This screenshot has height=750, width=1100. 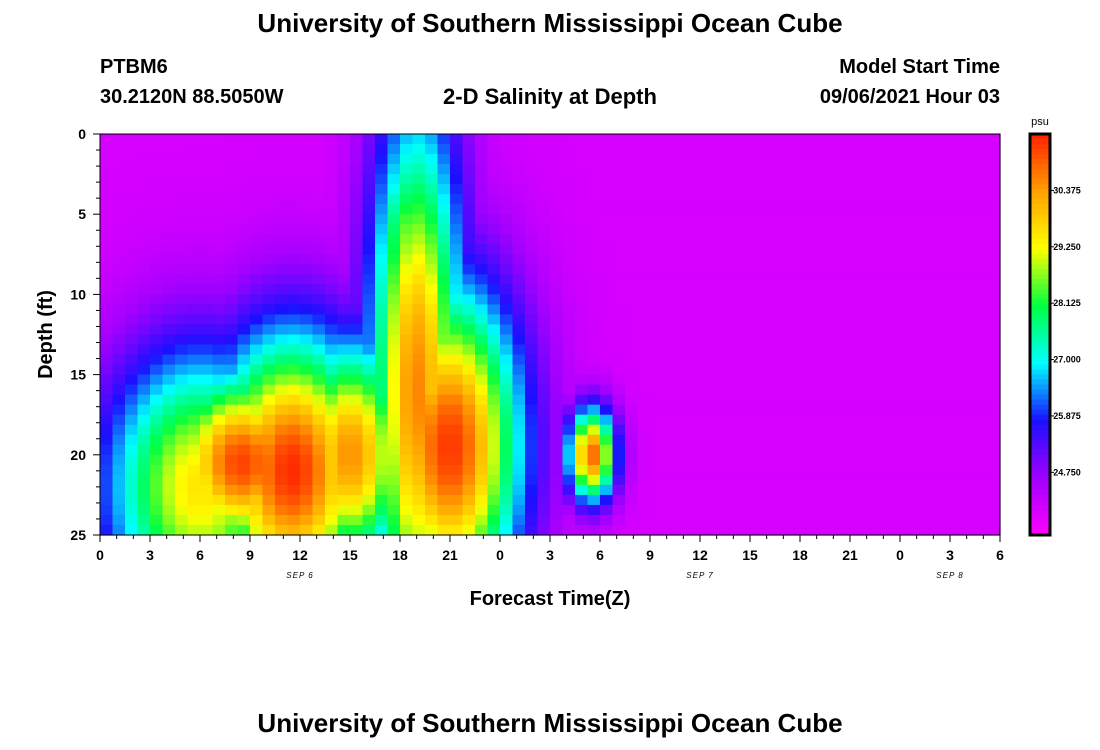 What do you see at coordinates (1040, 122) in the screenshot?
I see `colorbar-unit-label: psu` at bounding box center [1040, 122].